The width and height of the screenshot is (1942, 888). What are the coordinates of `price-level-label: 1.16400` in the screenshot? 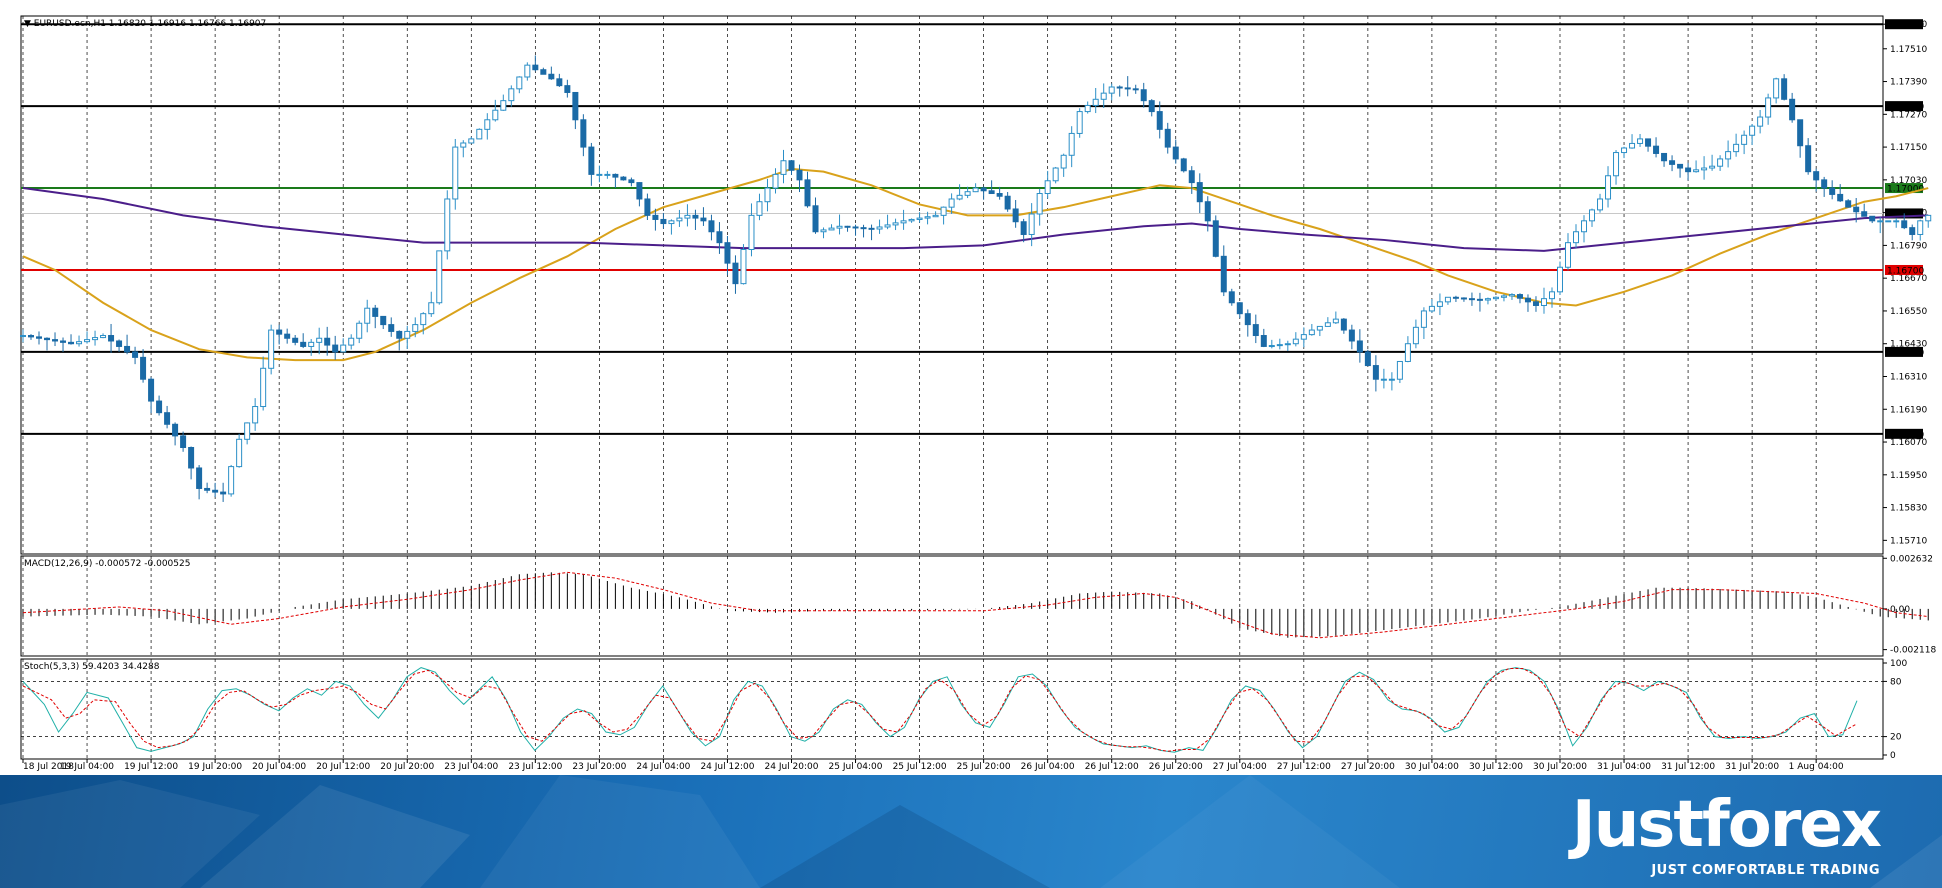 It's located at (1905, 353).